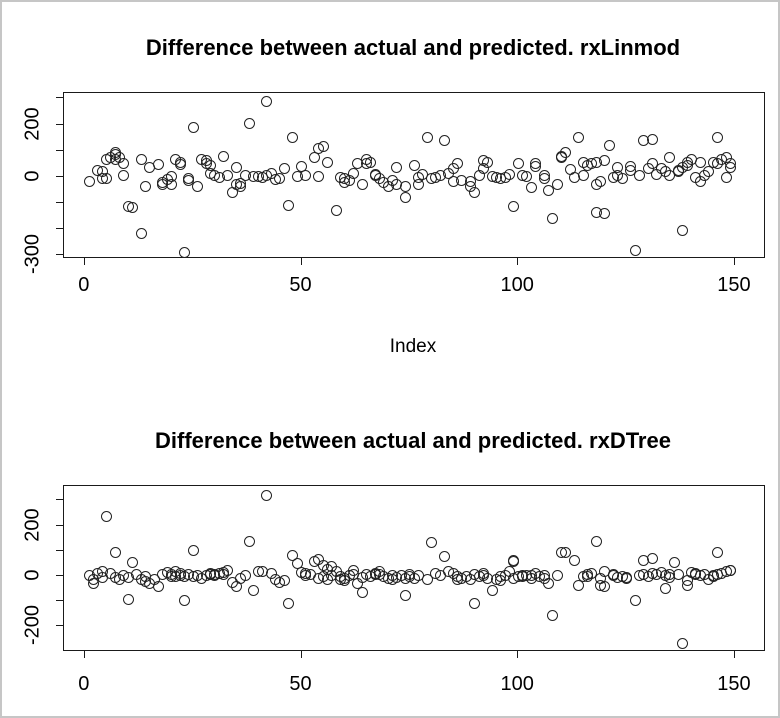 The image size is (780, 718). Describe the element at coordinates (32, 254) in the screenshot. I see `y-tick-label: -300` at that location.